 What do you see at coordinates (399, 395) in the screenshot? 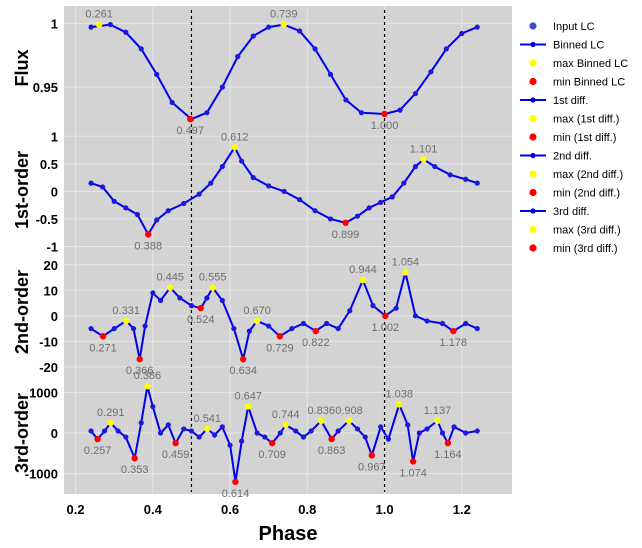
I see `max-label: 1.038` at bounding box center [399, 395].